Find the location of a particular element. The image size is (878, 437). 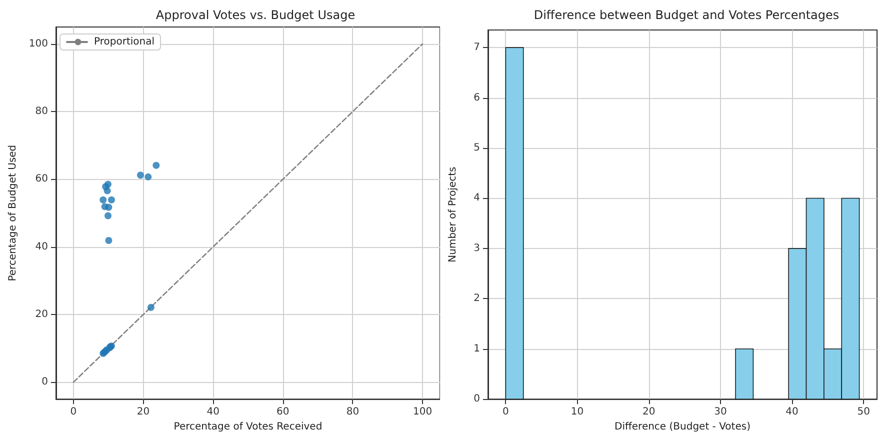

chart-title: Difference between Budget and Votes Percentages is located at coordinates (687, 15).